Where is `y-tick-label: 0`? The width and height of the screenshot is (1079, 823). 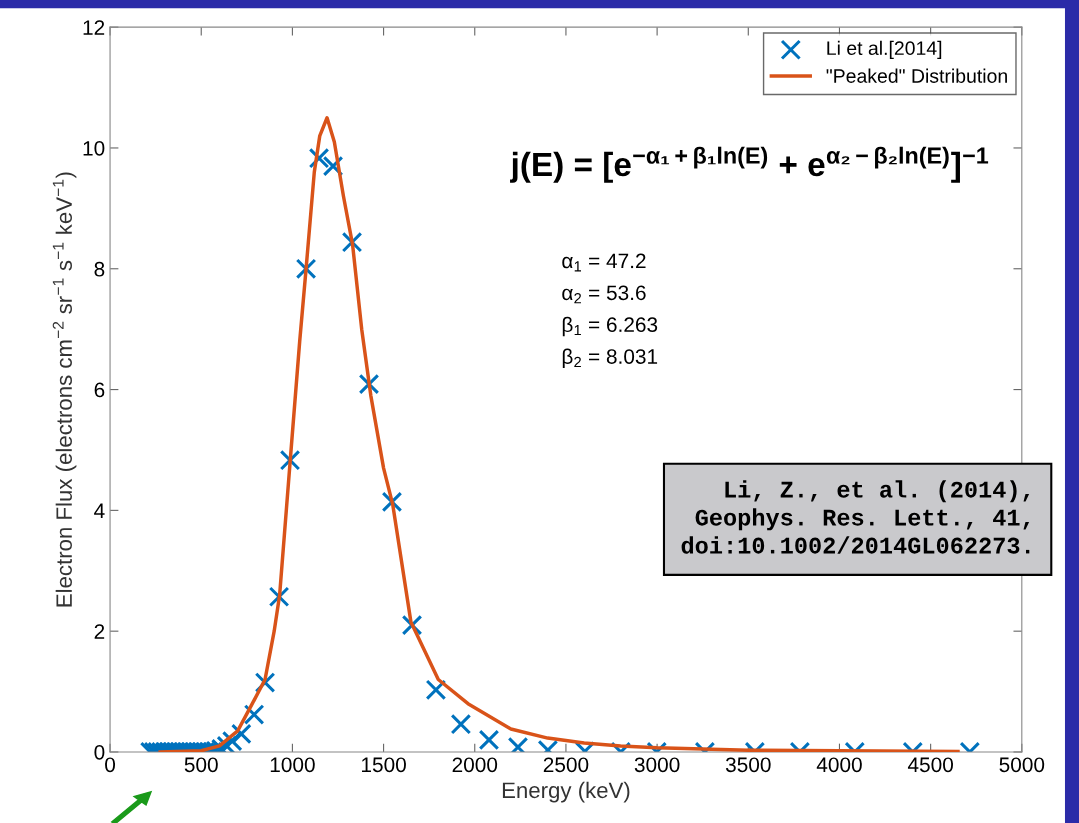
y-tick-label: 0 is located at coordinates (99, 752).